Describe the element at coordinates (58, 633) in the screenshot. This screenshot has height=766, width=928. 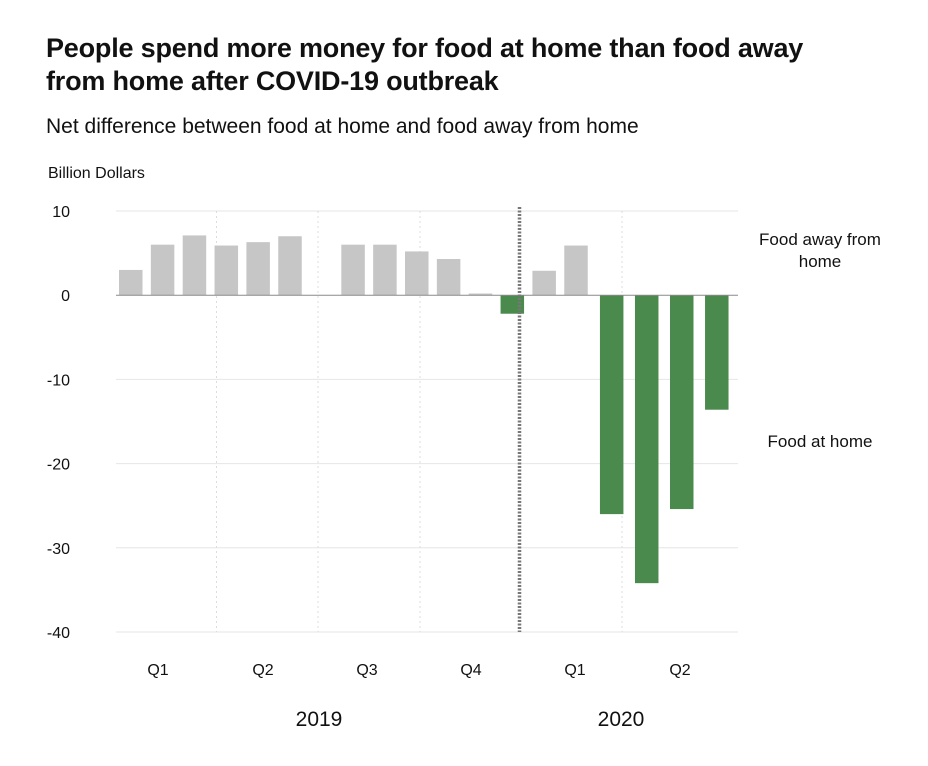
I see `y-tick-label: -40` at that location.